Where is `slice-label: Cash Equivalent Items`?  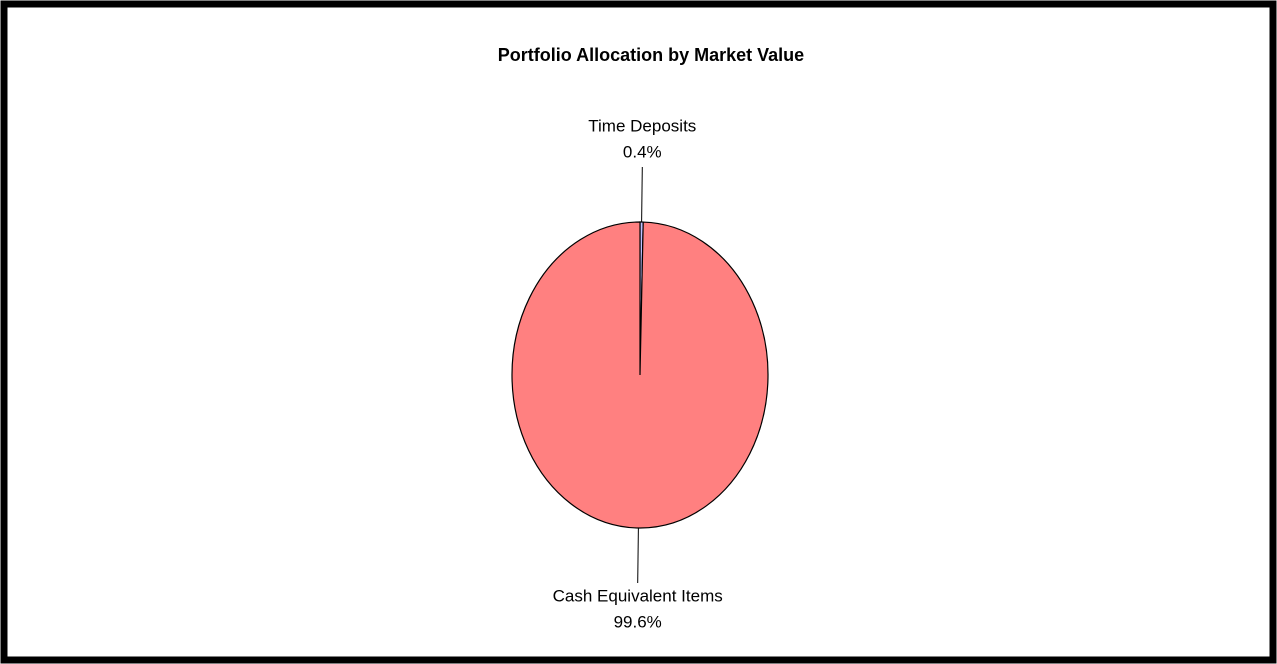
slice-label: Cash Equivalent Items is located at coordinates (638, 595).